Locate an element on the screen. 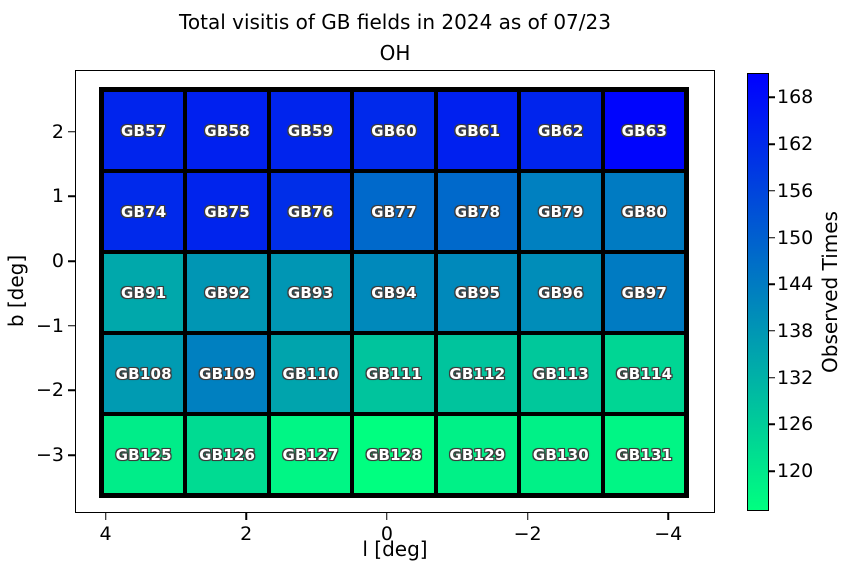 The width and height of the screenshot is (848, 575). cell-label: GB109 is located at coordinates (227, 373).